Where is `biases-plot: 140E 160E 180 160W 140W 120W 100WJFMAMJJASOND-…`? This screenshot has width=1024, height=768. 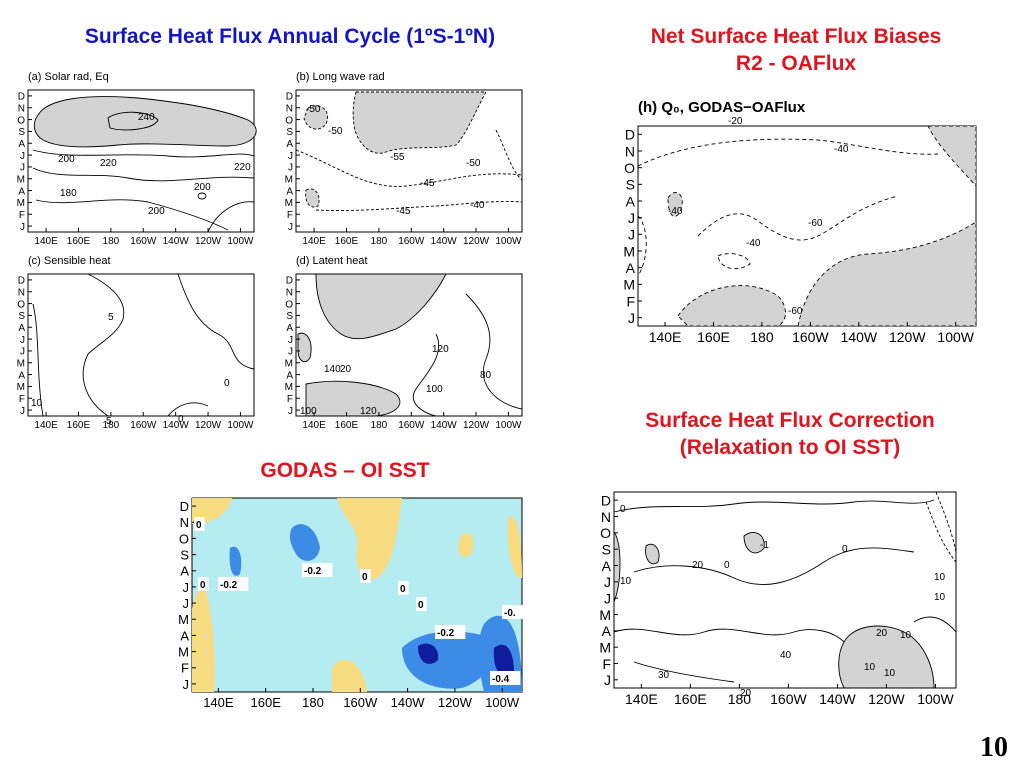 biases-plot: 140E 160E 180 160W 140W 120W 100WJFMAMJJASOND-… is located at coordinates (800, 230).